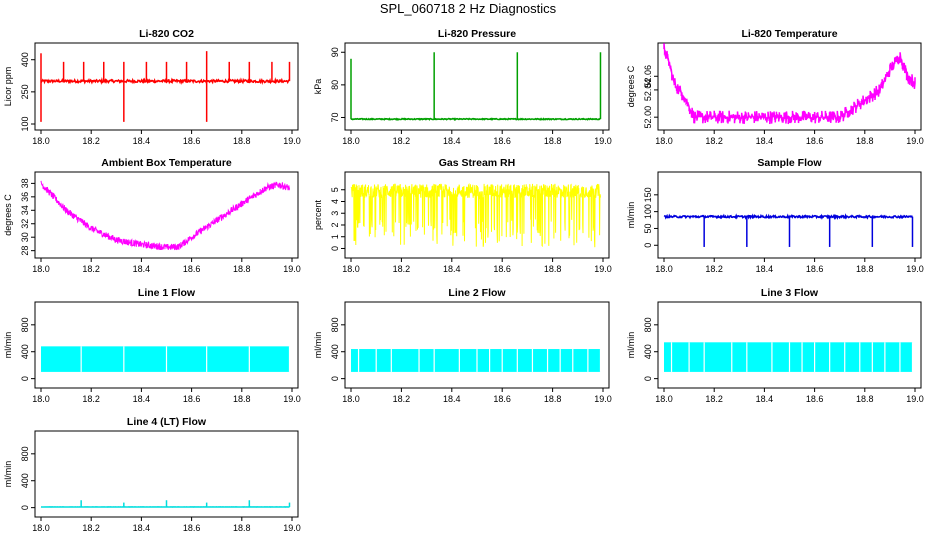  What do you see at coordinates (25, 183) in the screenshot?
I see `y-tick-label: 38` at bounding box center [25, 183].